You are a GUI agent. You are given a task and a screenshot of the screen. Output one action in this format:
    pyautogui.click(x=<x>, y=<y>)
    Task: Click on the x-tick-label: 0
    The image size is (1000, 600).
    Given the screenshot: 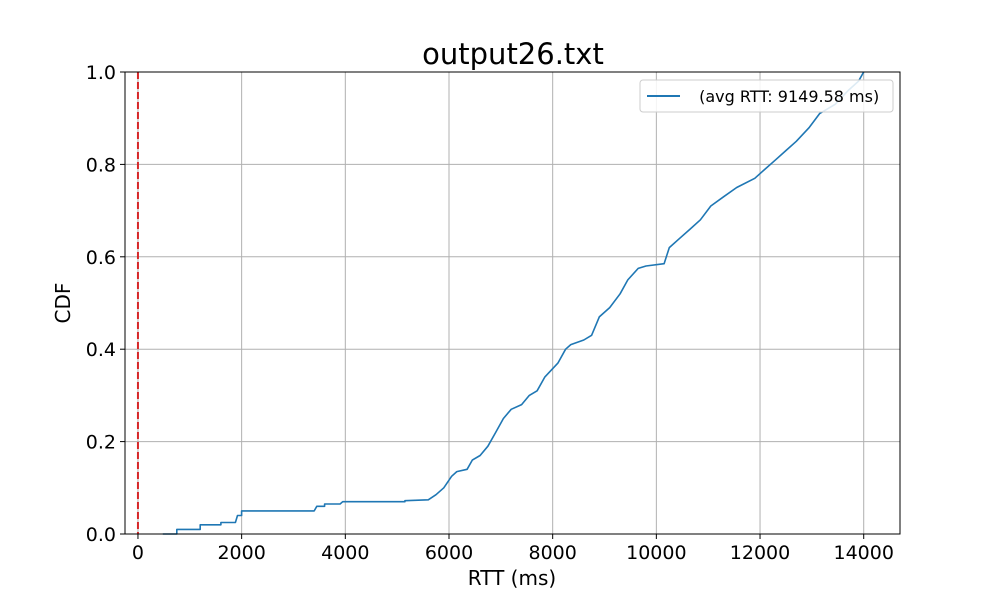 What is the action you would take?
    pyautogui.click(x=138, y=553)
    